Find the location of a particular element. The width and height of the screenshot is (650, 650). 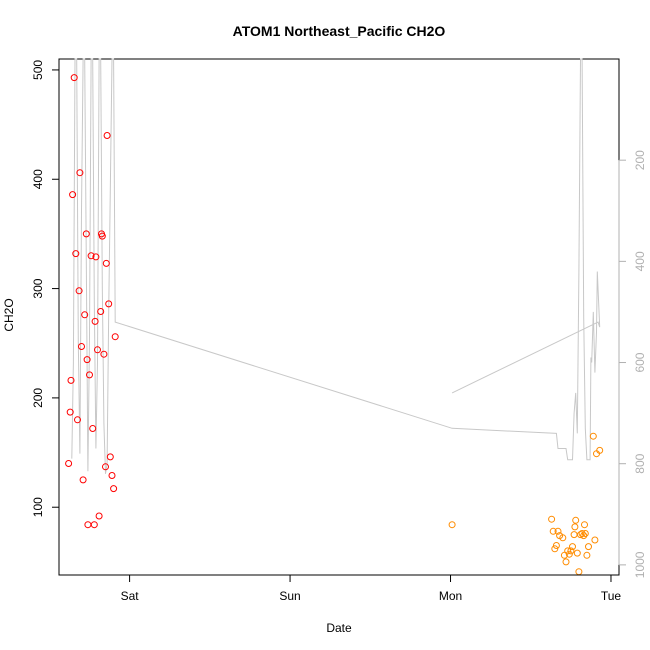

y2-axis: 200 400 600 800 1000 is located at coordinates (632, 364).